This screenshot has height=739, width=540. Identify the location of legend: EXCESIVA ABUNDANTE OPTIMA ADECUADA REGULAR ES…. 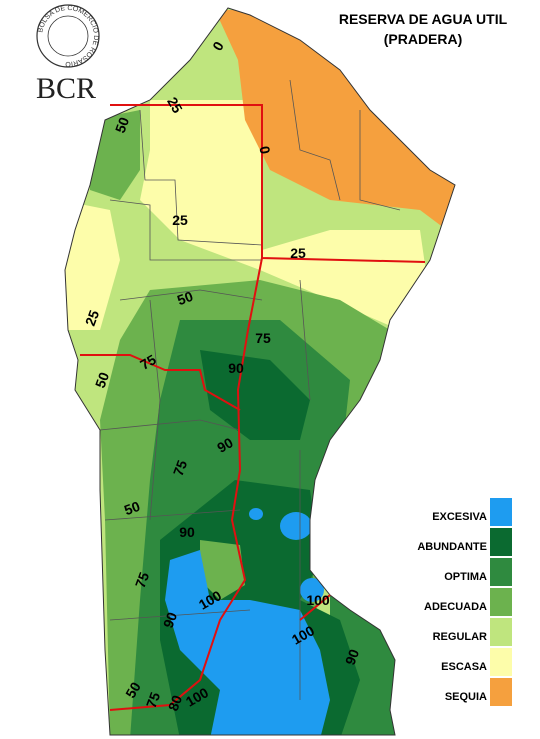
(464, 602).